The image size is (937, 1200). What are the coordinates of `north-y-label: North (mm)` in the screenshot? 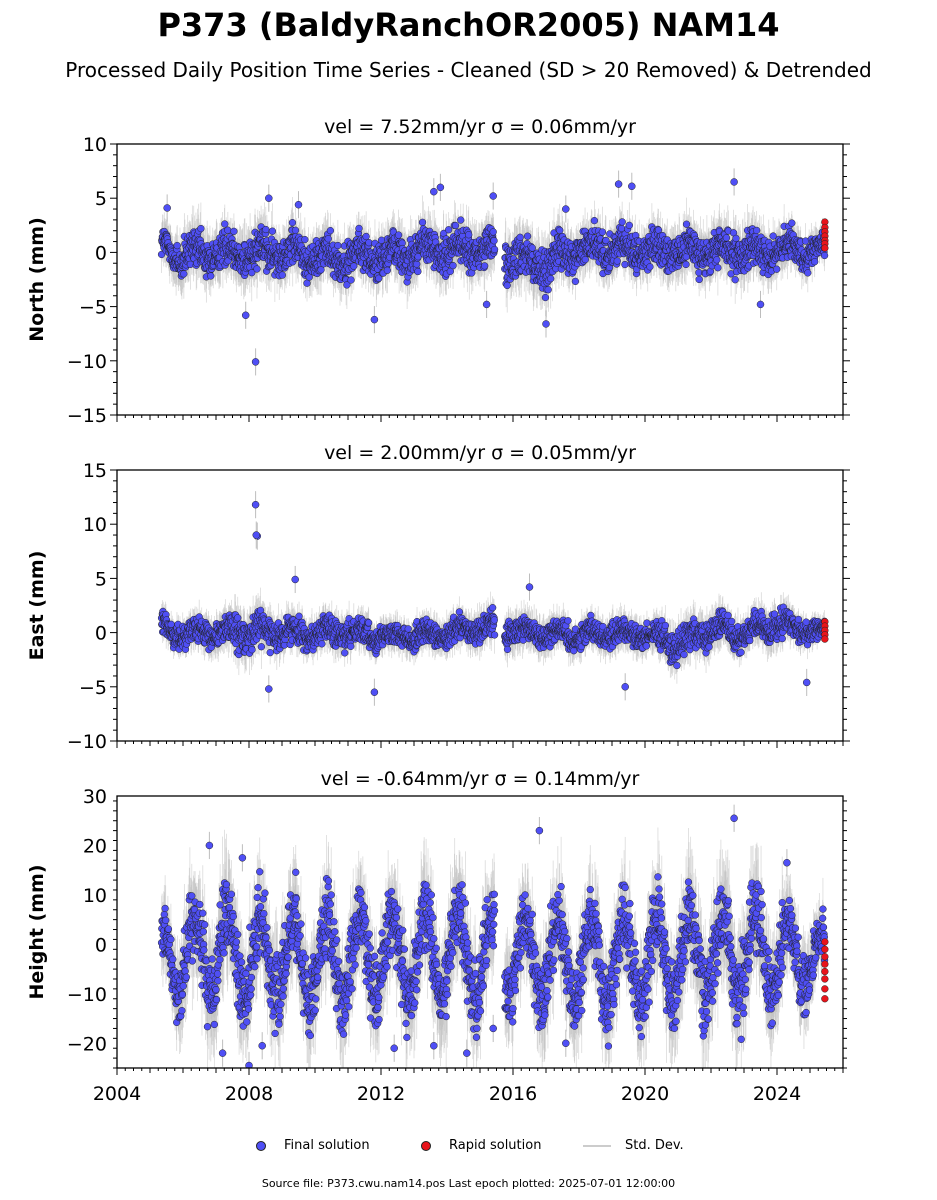 It's located at (37, 279).